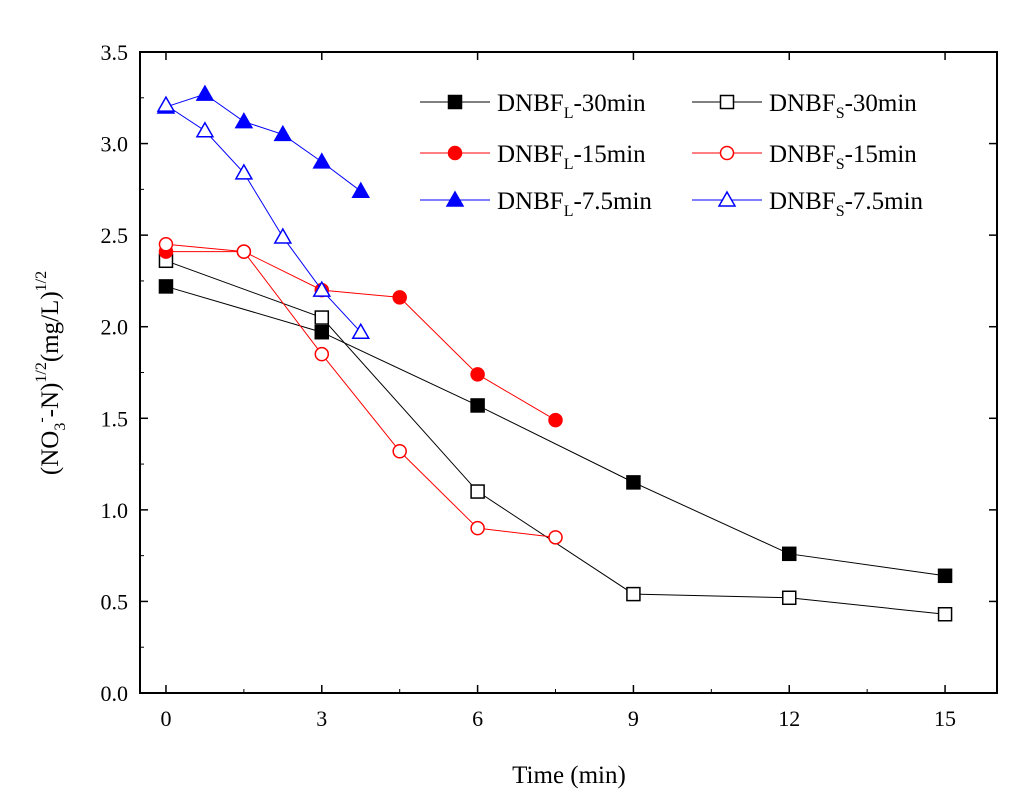  What do you see at coordinates (50, 326) in the screenshot?
I see `y-label-units: (mg/L)` at bounding box center [50, 326].